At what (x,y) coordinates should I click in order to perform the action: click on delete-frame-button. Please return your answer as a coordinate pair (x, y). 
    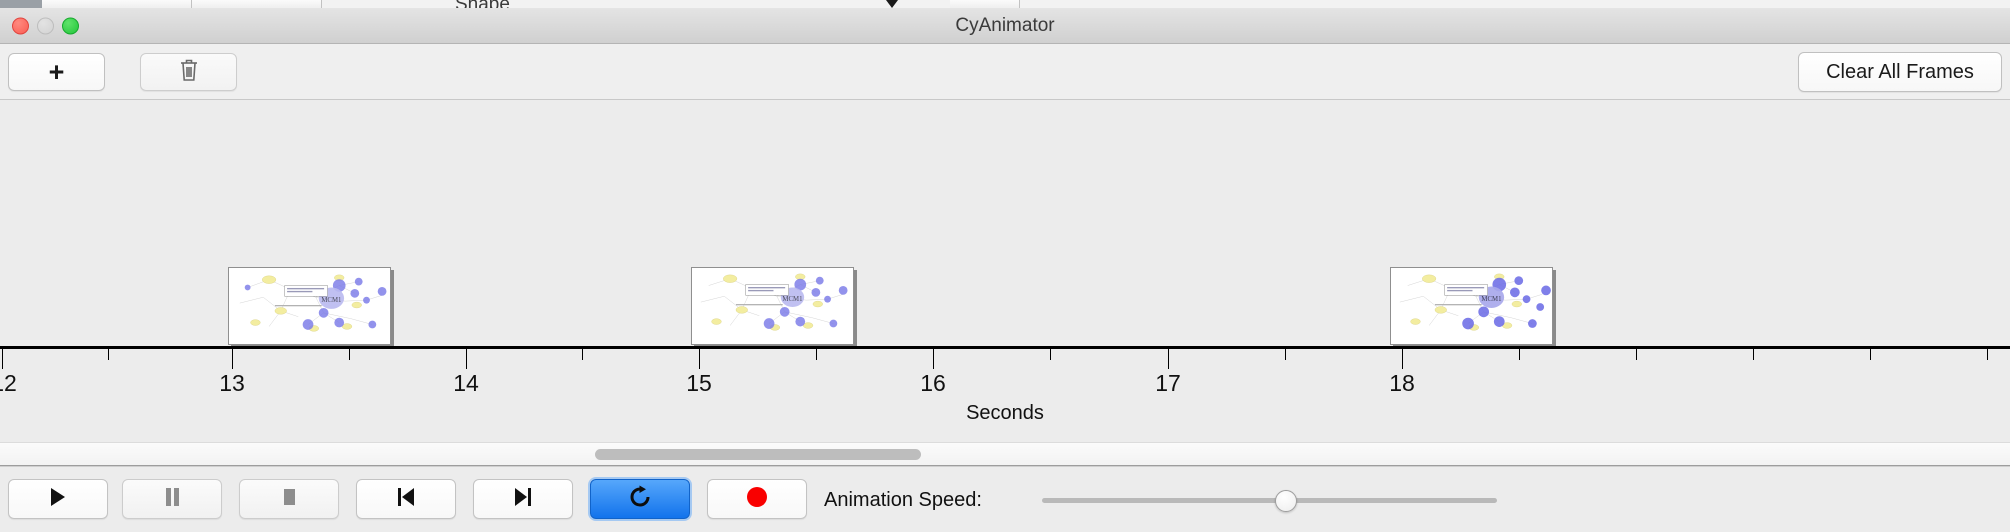
    Looking at the image, I should click on (188, 72).